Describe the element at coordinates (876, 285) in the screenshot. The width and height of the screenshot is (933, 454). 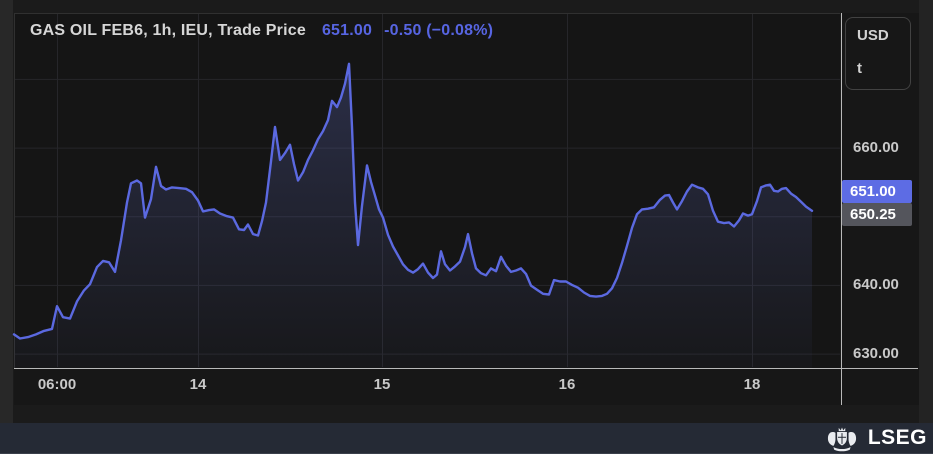
I see `price-axis-label: 640.00` at that location.